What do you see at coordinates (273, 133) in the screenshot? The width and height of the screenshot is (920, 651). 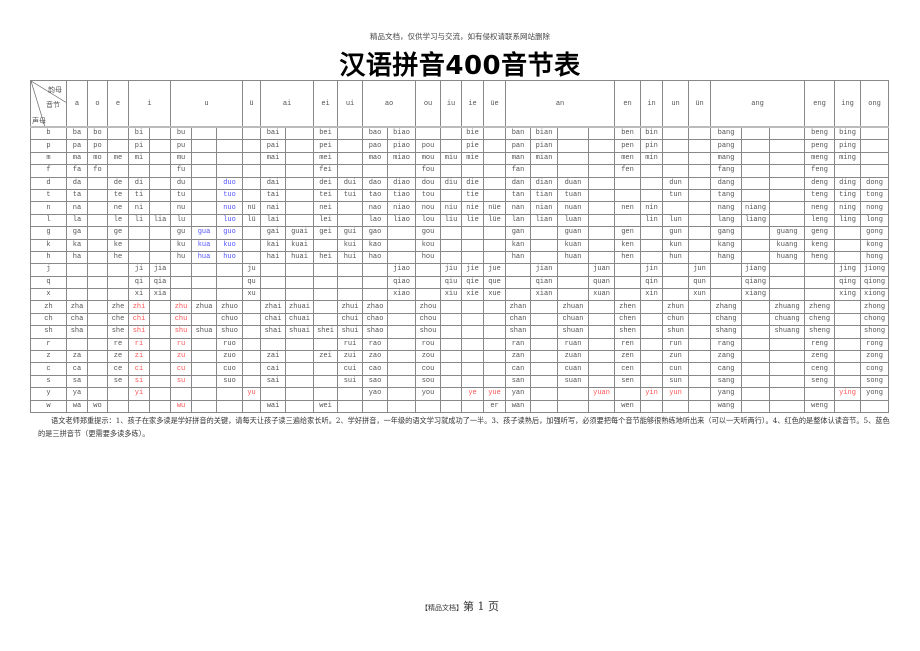 I see `syllable-cell: bai` at bounding box center [273, 133].